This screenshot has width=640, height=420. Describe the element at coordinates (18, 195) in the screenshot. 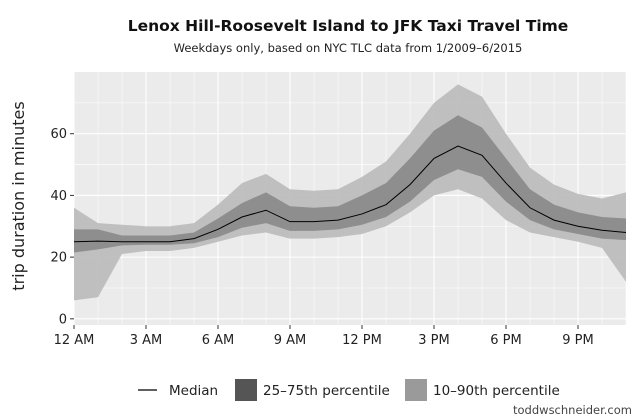

I see `y-axis-label: trip duration in minutes` at that location.